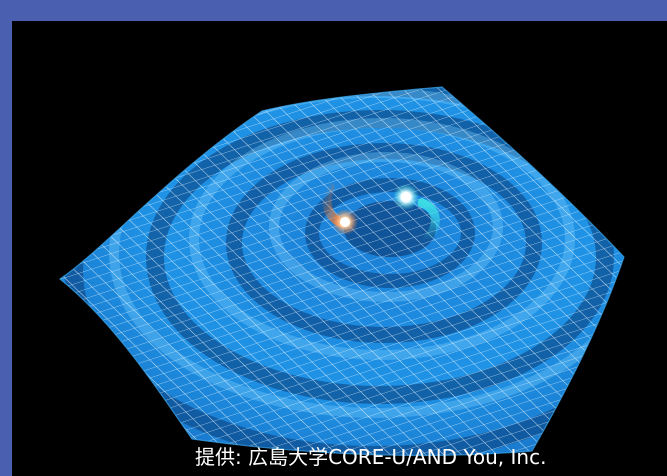  Describe the element at coordinates (428, 222) in the screenshot. I see `cyan-star-trail` at that location.